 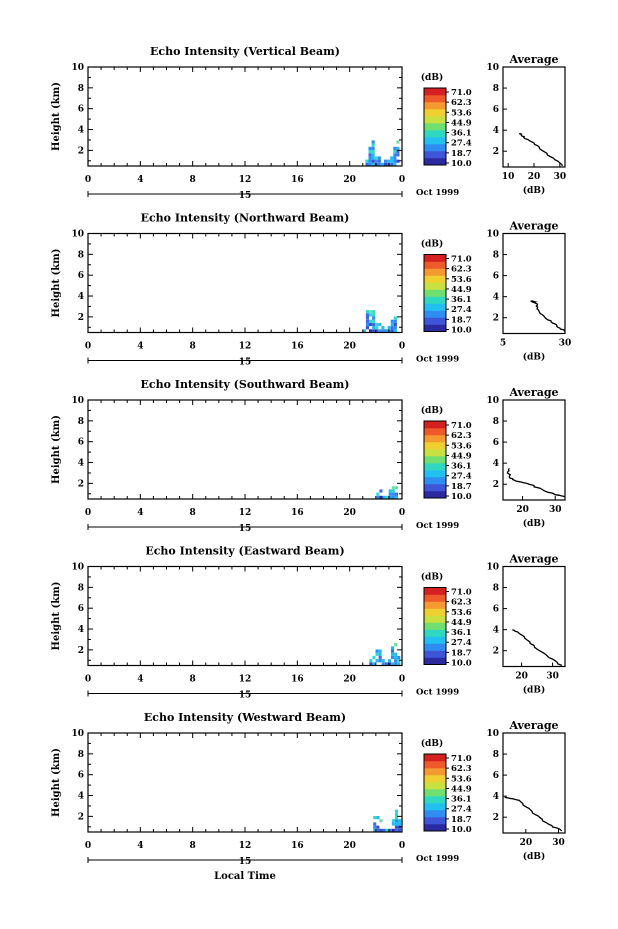 I want to click on average-profile-line, so click(x=541, y=149).